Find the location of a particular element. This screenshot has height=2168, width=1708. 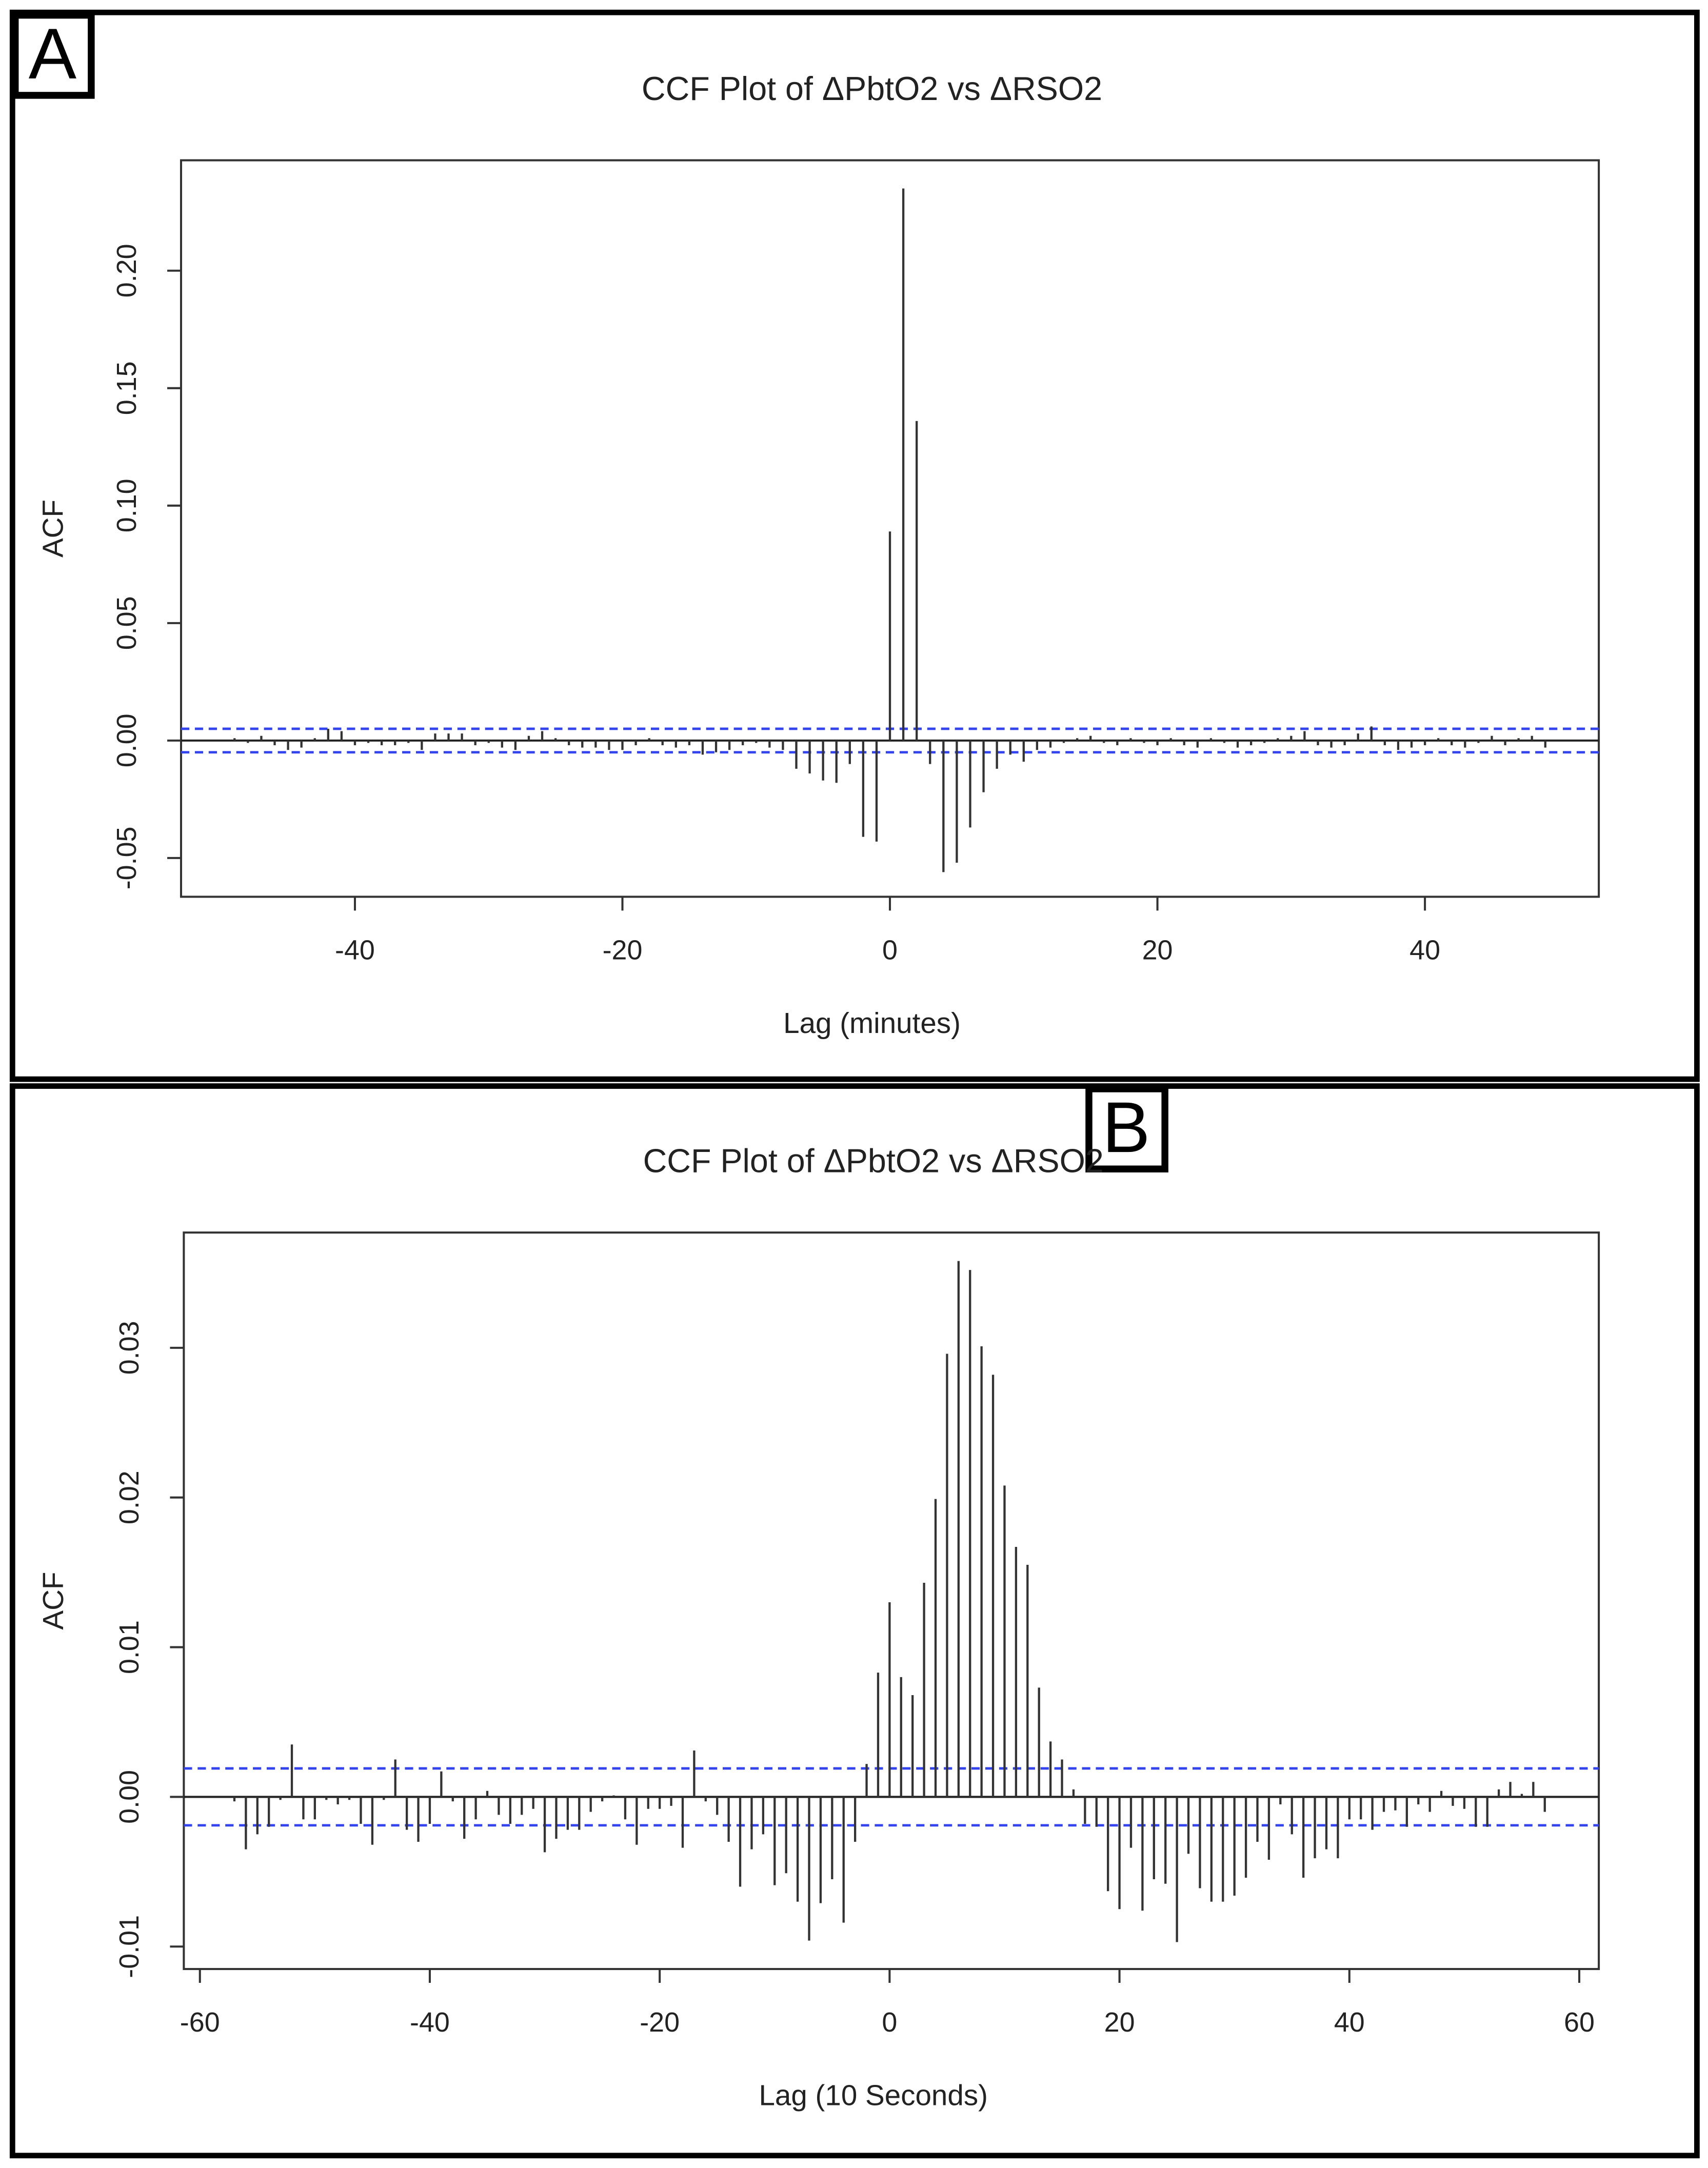

x-tick-label: 60 is located at coordinates (1580, 2022).